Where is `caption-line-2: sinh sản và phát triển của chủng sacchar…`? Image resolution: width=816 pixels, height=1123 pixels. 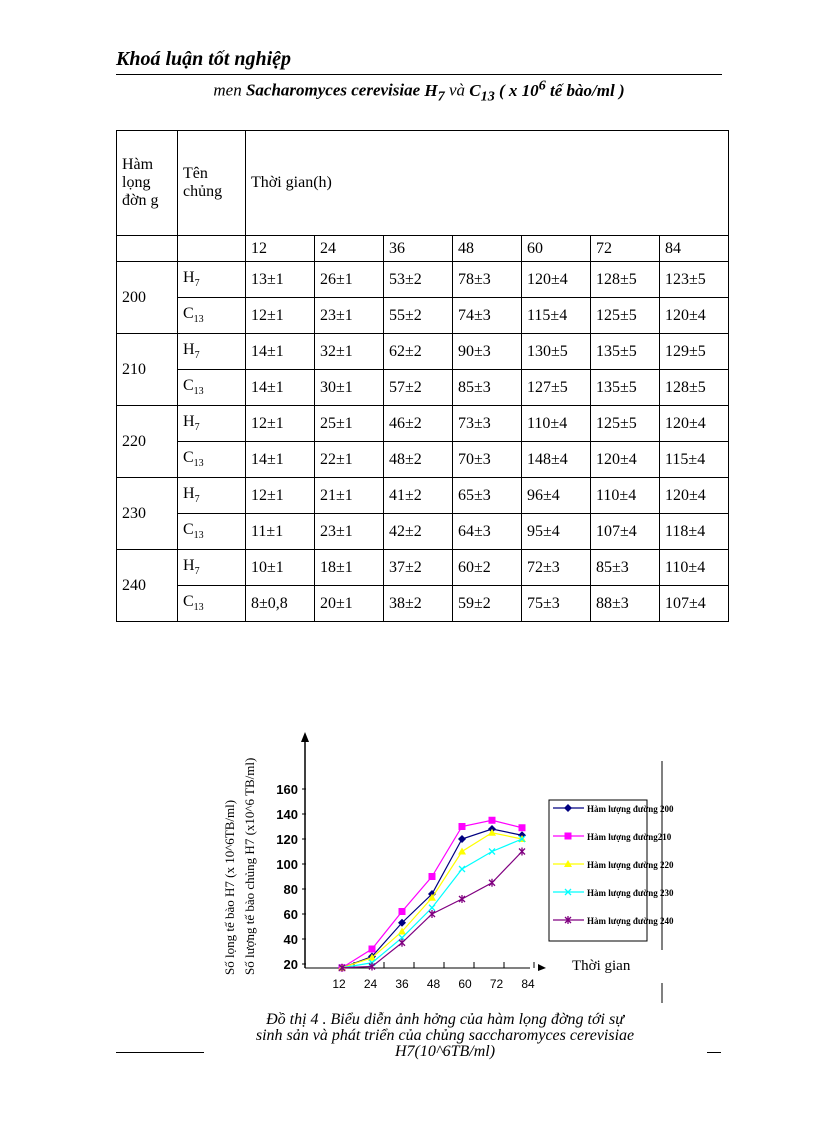
caption-line-2: sinh sản và phát triển của chủng sacchar… is located at coordinates (445, 1035).